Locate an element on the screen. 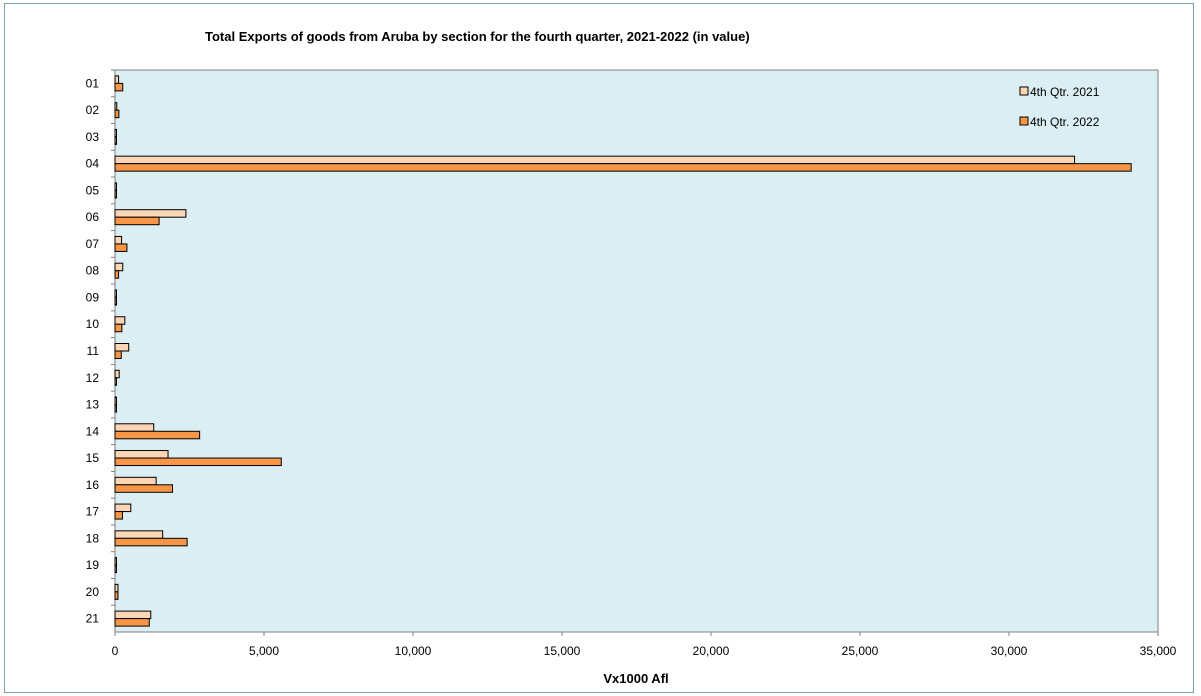 This screenshot has height=696, width=1201. y-tick-label: 08 is located at coordinates (93, 271).